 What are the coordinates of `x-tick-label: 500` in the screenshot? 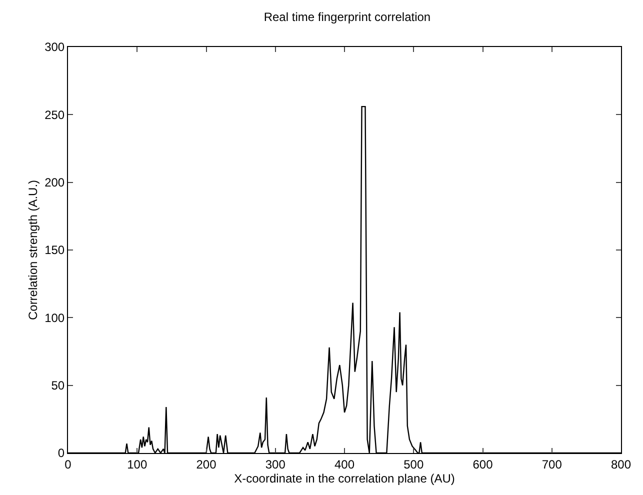 It's located at (414, 464).